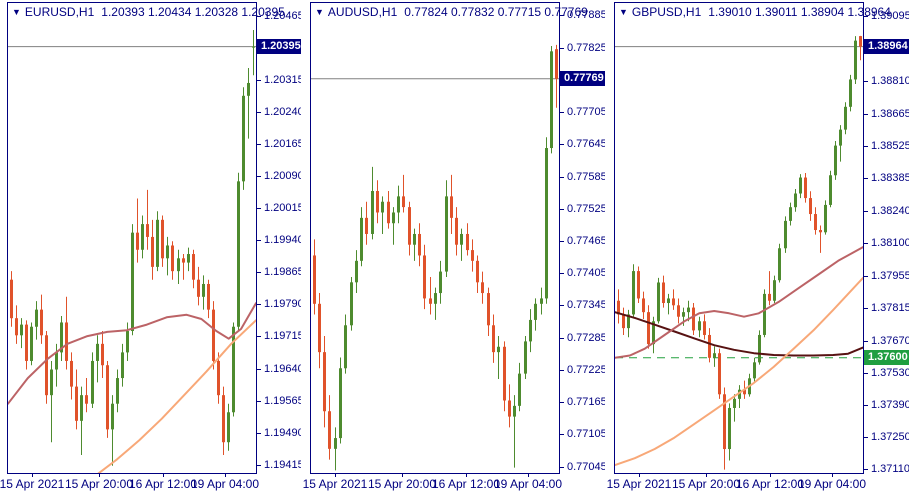 The image size is (909, 500). I want to click on y-tick-label: 0.77585, so click(586, 177).